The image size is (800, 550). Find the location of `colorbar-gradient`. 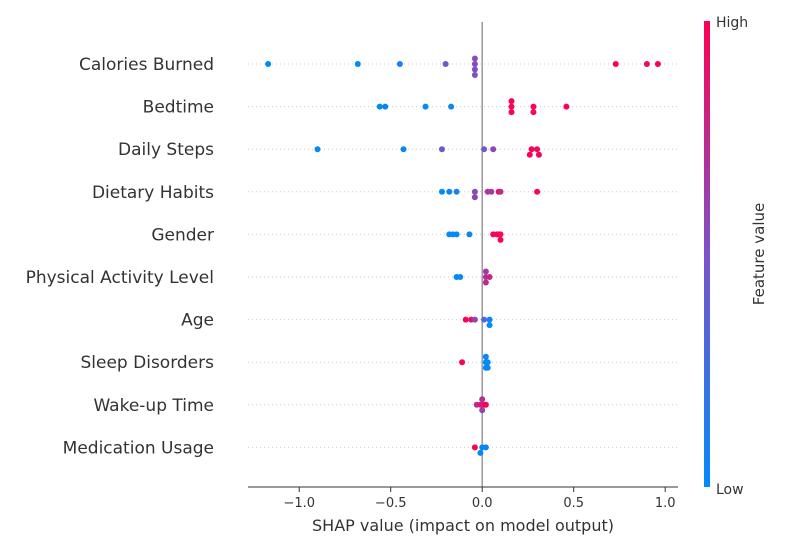

colorbar-gradient is located at coordinates (707, 254).